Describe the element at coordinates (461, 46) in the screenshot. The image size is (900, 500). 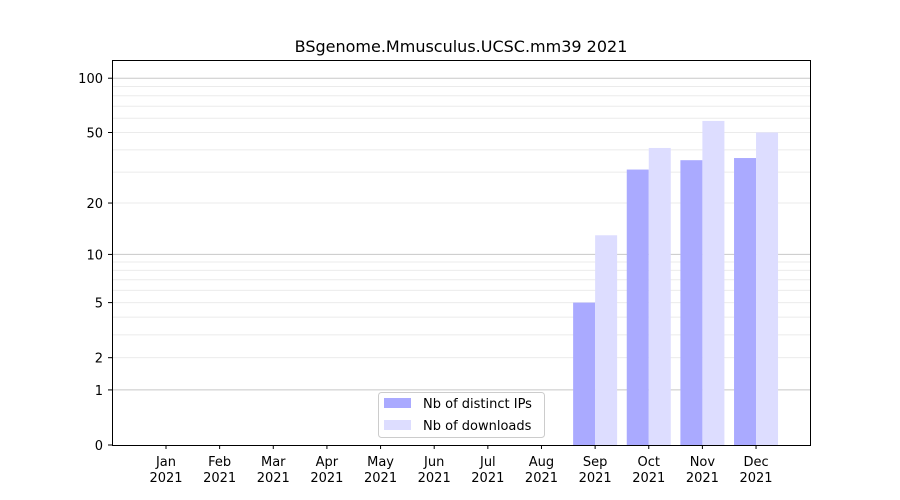
I see `chart-title: BSgenome.Mmusculus.UCSC.mm39 2021` at that location.